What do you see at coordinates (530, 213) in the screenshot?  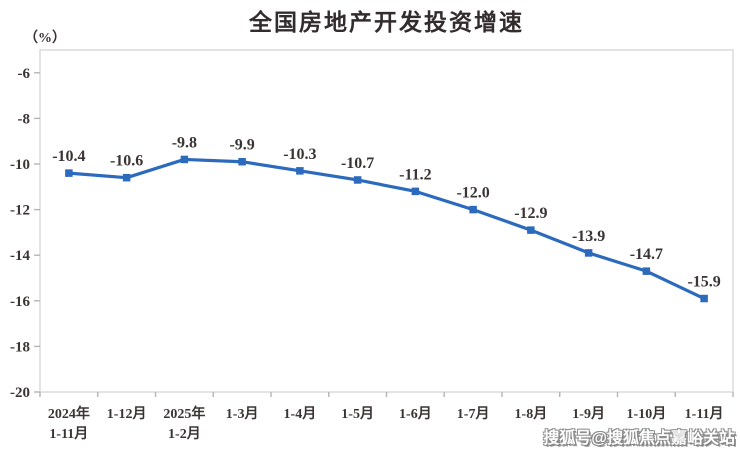 I see `data-point-label: -12.9` at bounding box center [530, 213].